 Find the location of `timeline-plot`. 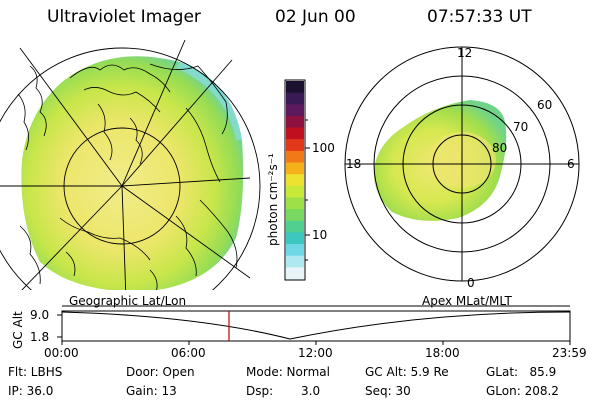

timeline-plot is located at coordinates (314, 325).